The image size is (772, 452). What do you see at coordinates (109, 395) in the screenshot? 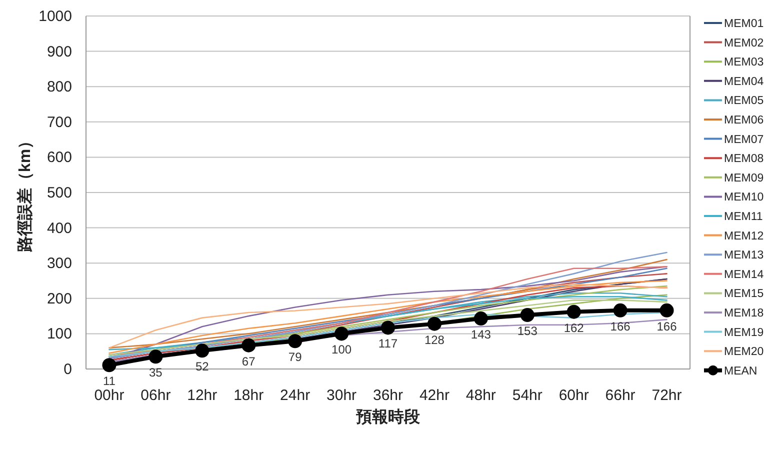
I see `x-tick-label: 00hr` at bounding box center [109, 395].